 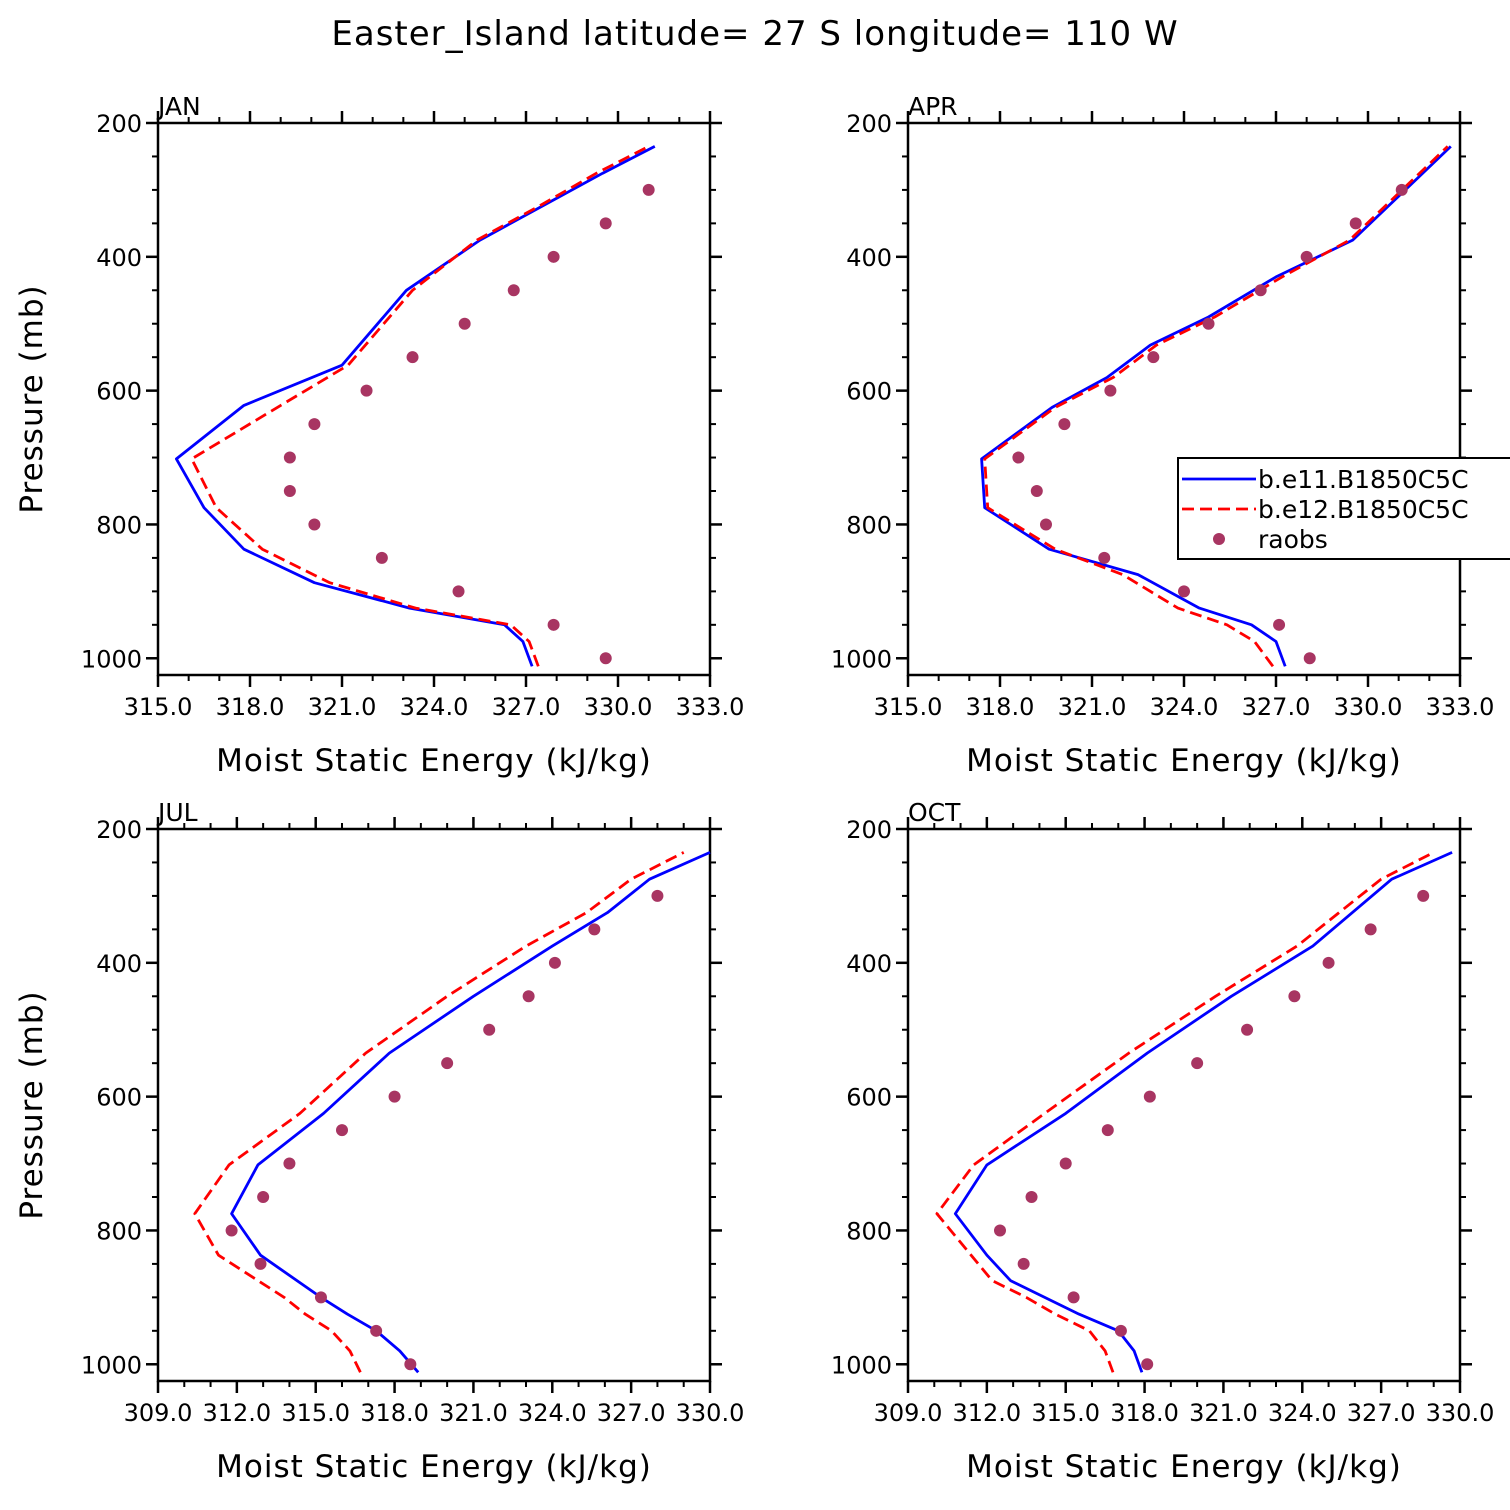 I want to click on x-tick-label: 312.0, so click(x=986, y=1413).